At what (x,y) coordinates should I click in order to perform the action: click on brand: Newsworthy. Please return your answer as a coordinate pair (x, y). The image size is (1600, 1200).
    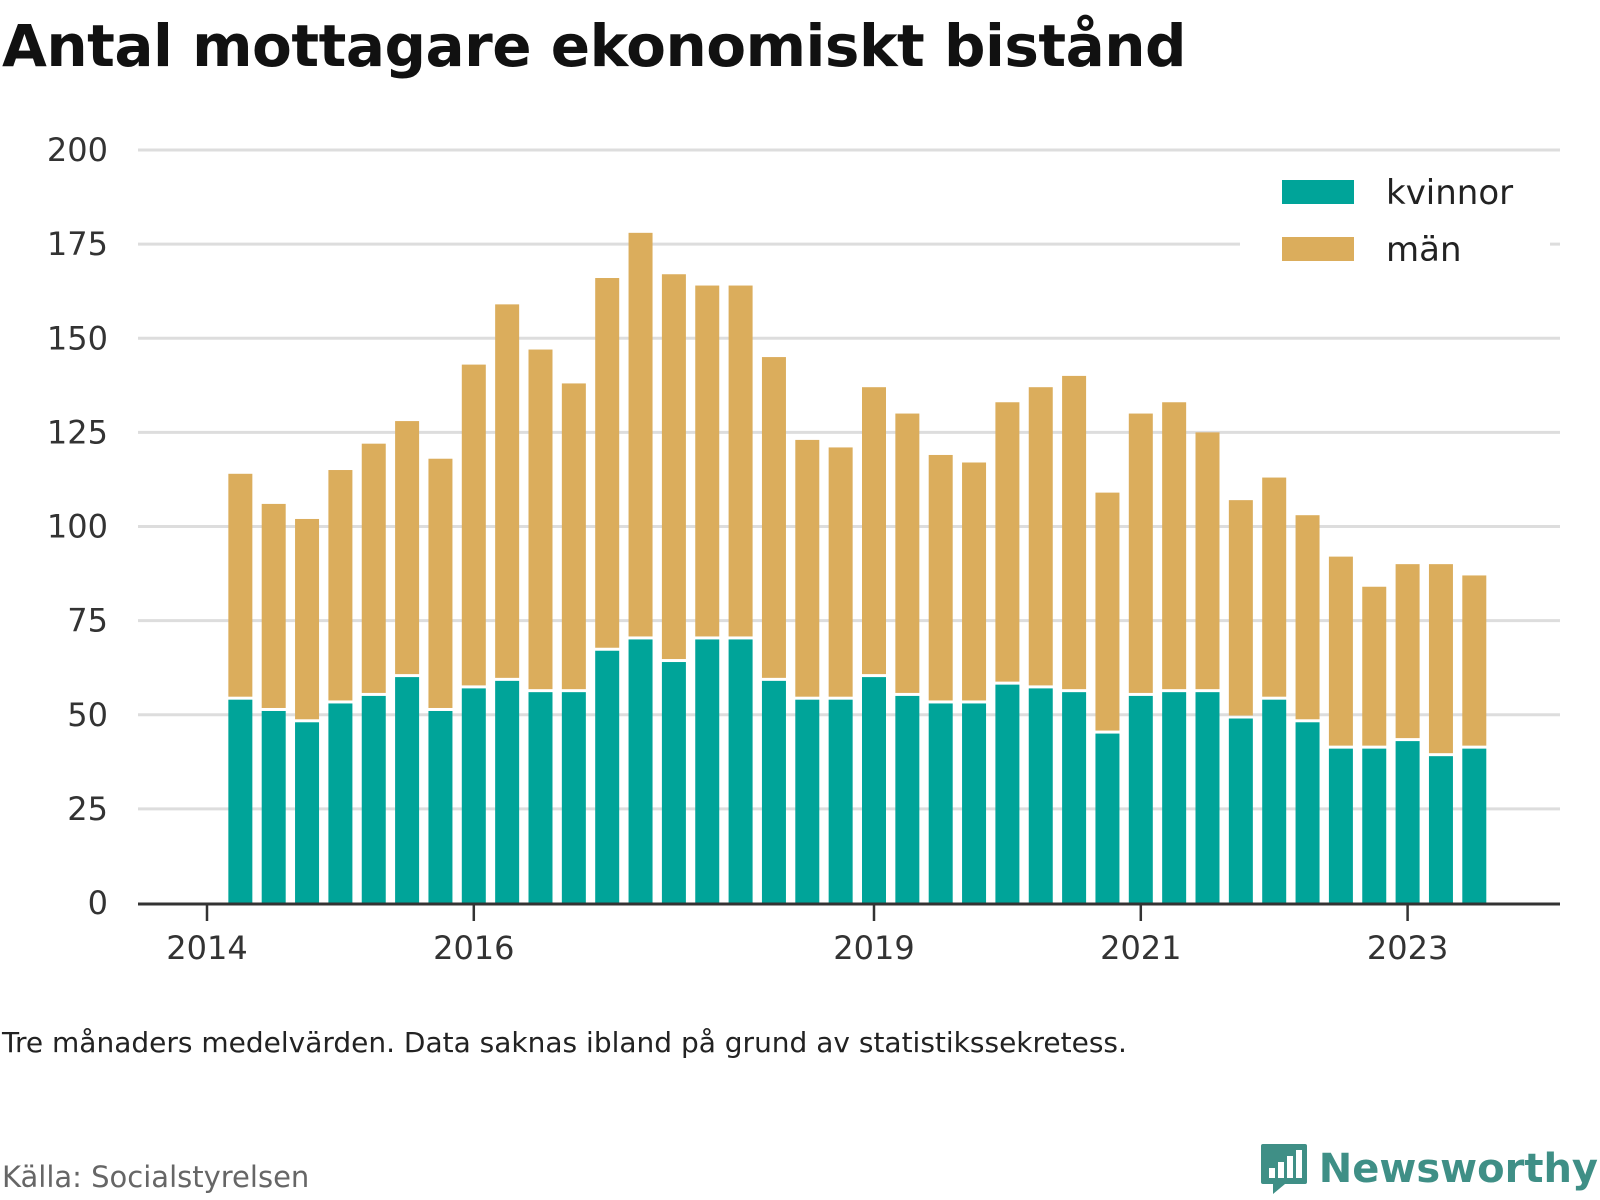
    Looking at the image, I should click on (1428, 1169).